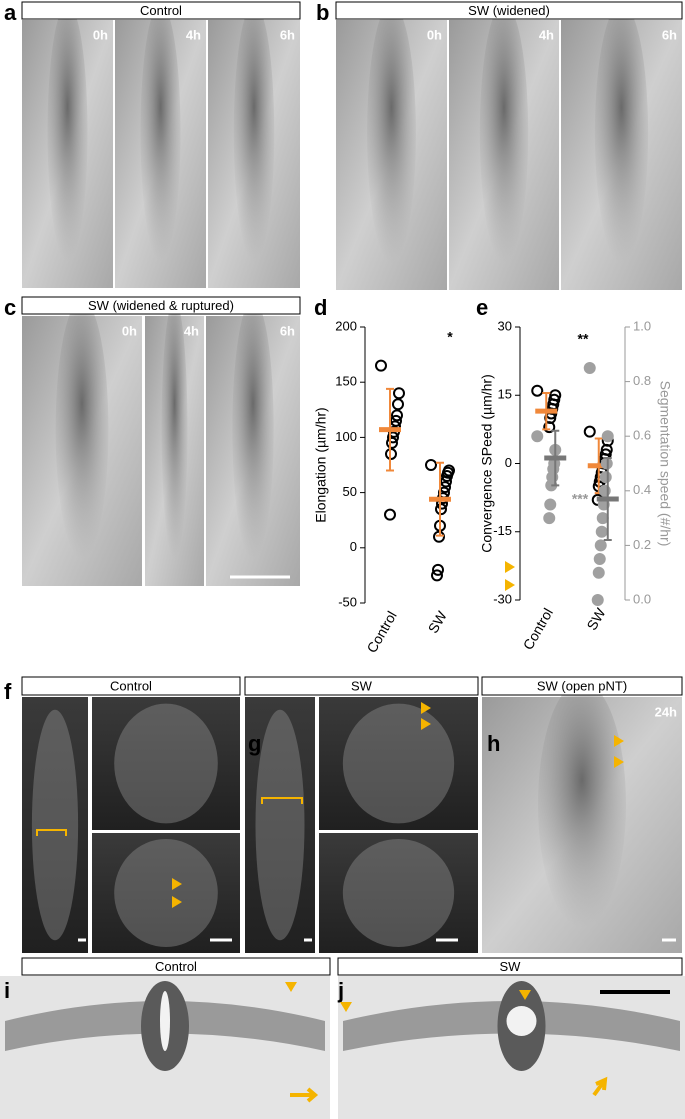  Describe the element at coordinates (502, 598) in the screenshot. I see `y-tick-label: -30` at that location.